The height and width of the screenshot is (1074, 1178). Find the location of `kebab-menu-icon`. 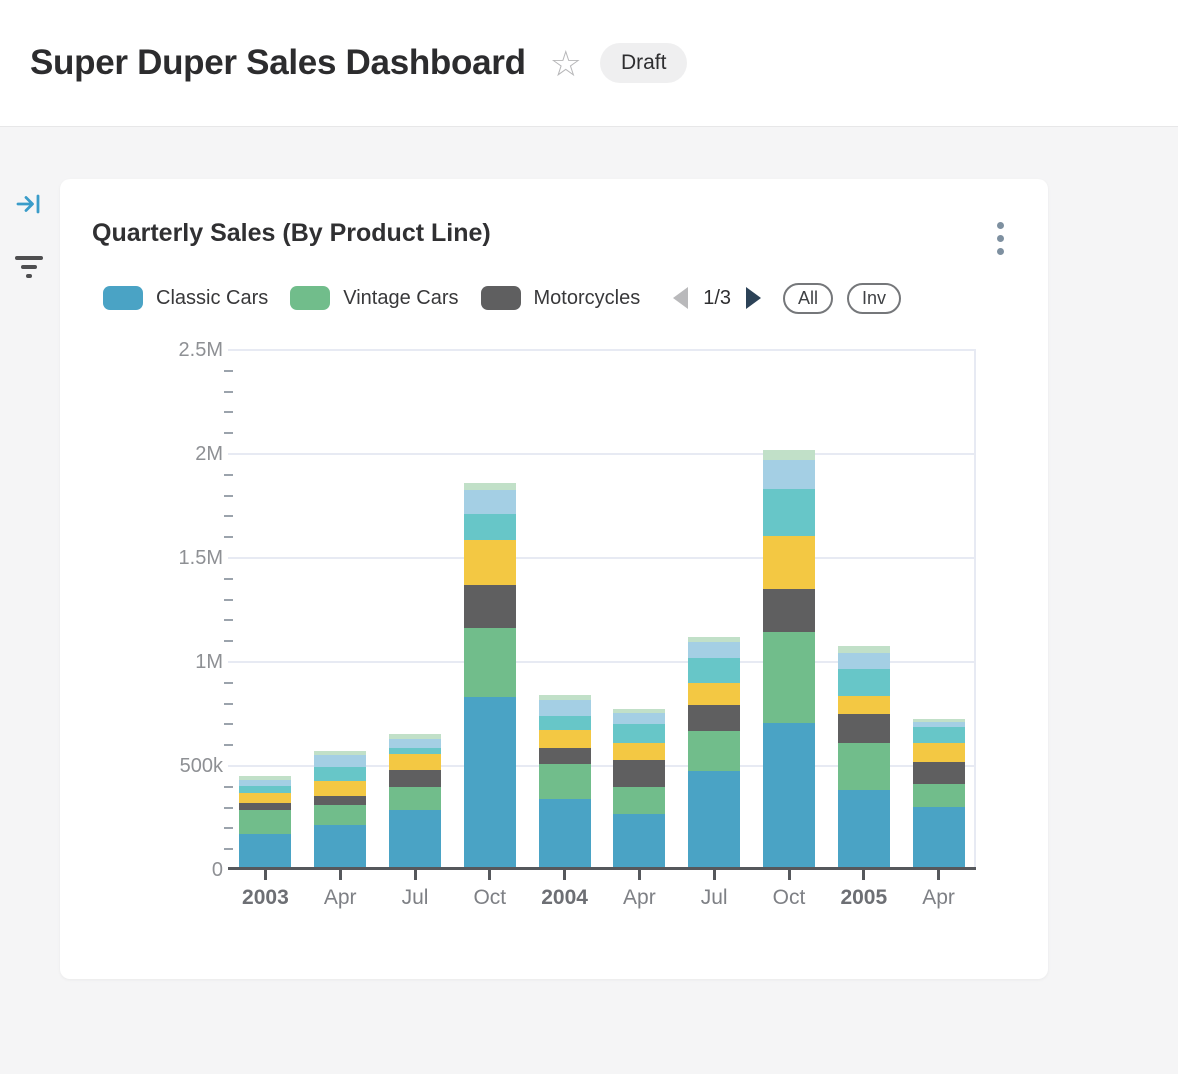

kebab-menu-icon is located at coordinates (1000, 238).